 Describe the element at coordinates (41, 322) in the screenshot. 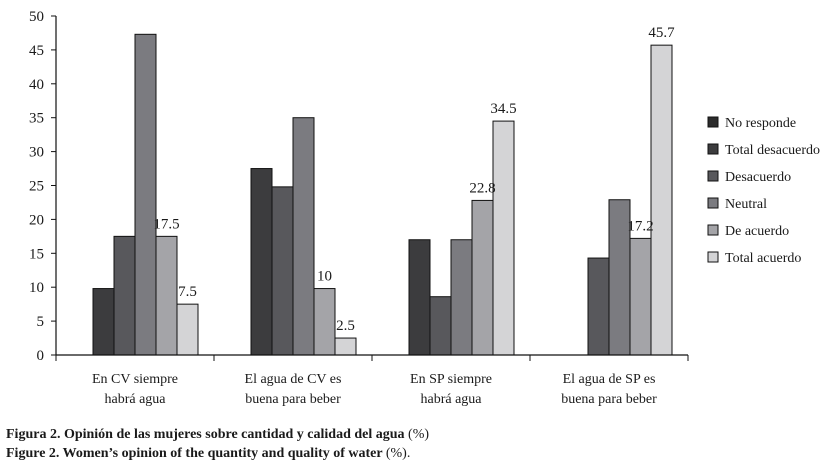

I see `y-tick-label: 5` at that location.